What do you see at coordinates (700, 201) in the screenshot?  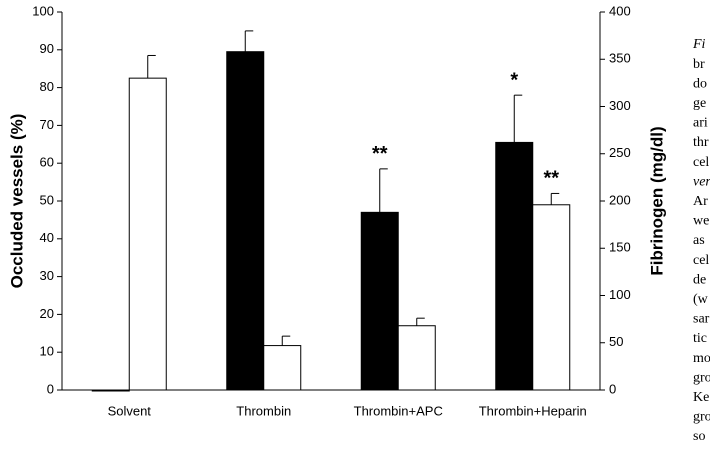 I see `caption-fragment: Ar` at bounding box center [700, 201].